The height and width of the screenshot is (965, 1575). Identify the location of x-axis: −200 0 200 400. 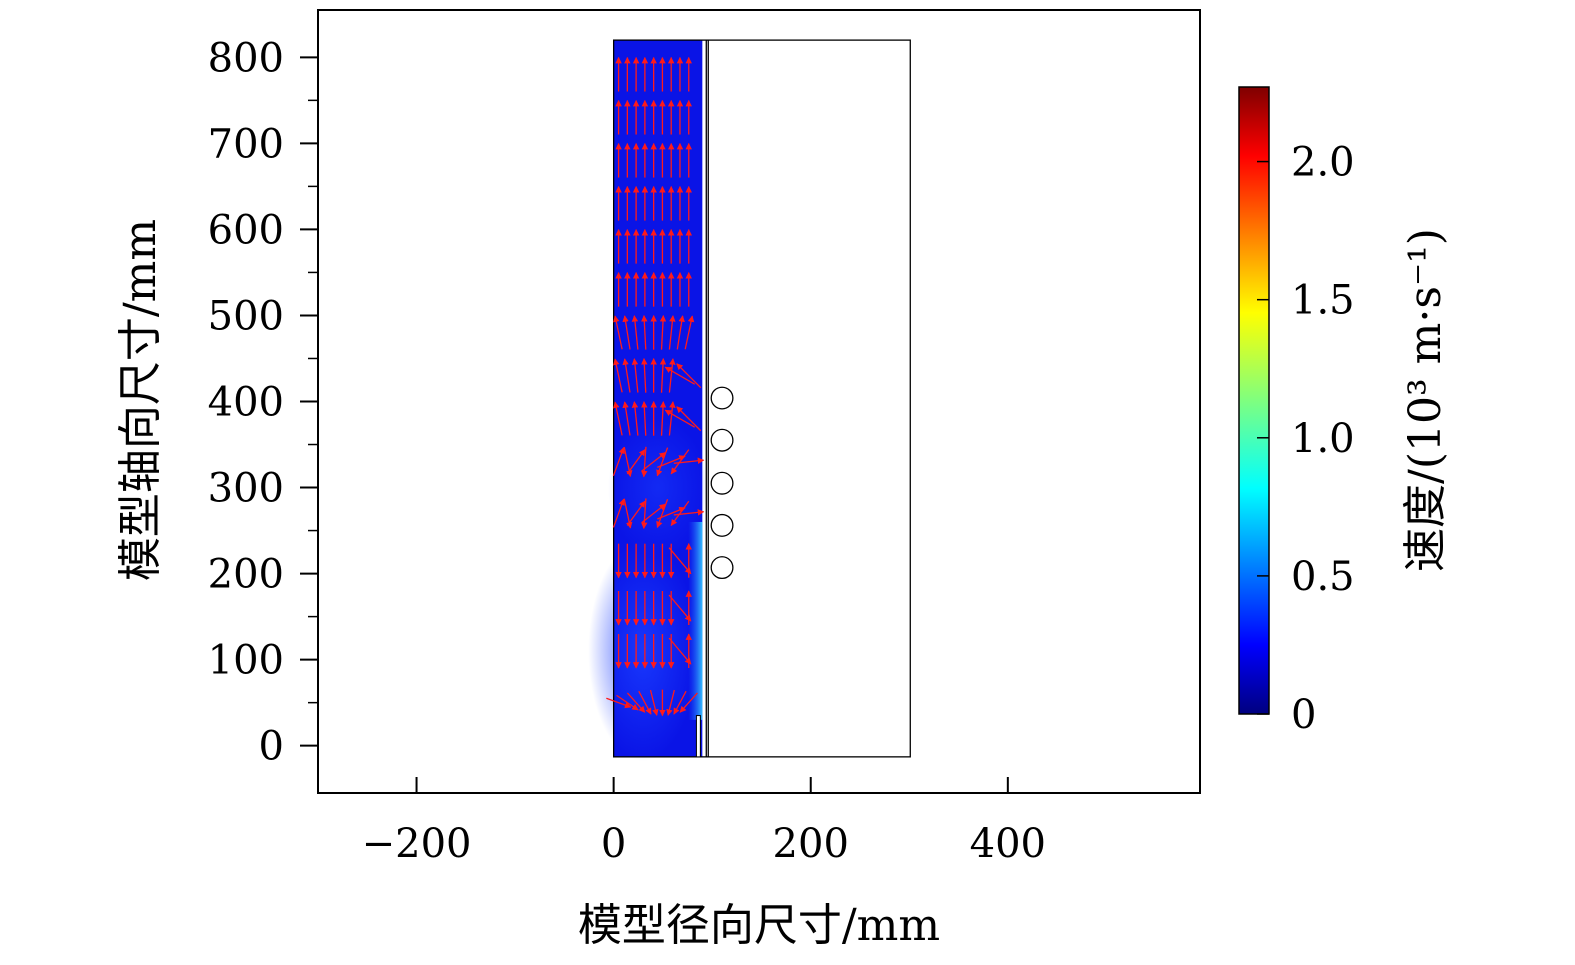
(704, 822).